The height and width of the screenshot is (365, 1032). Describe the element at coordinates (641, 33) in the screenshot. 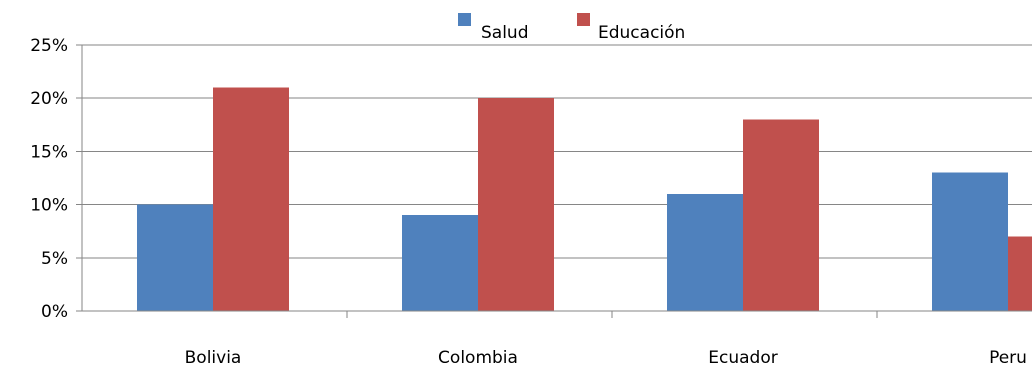

I see `legend-label-educacion: Educación` at that location.